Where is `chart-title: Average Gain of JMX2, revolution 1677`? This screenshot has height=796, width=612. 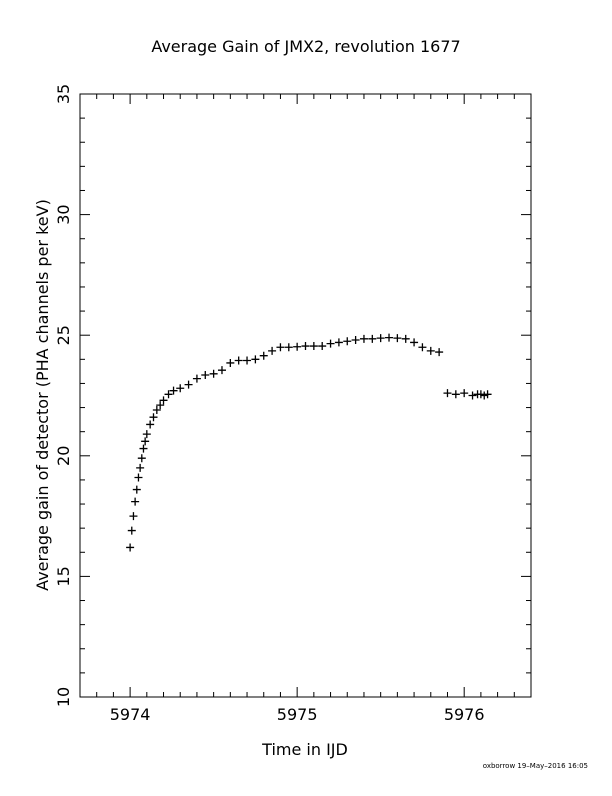 chart-title: Average Gain of JMX2, revolution 1677 is located at coordinates (305, 46).